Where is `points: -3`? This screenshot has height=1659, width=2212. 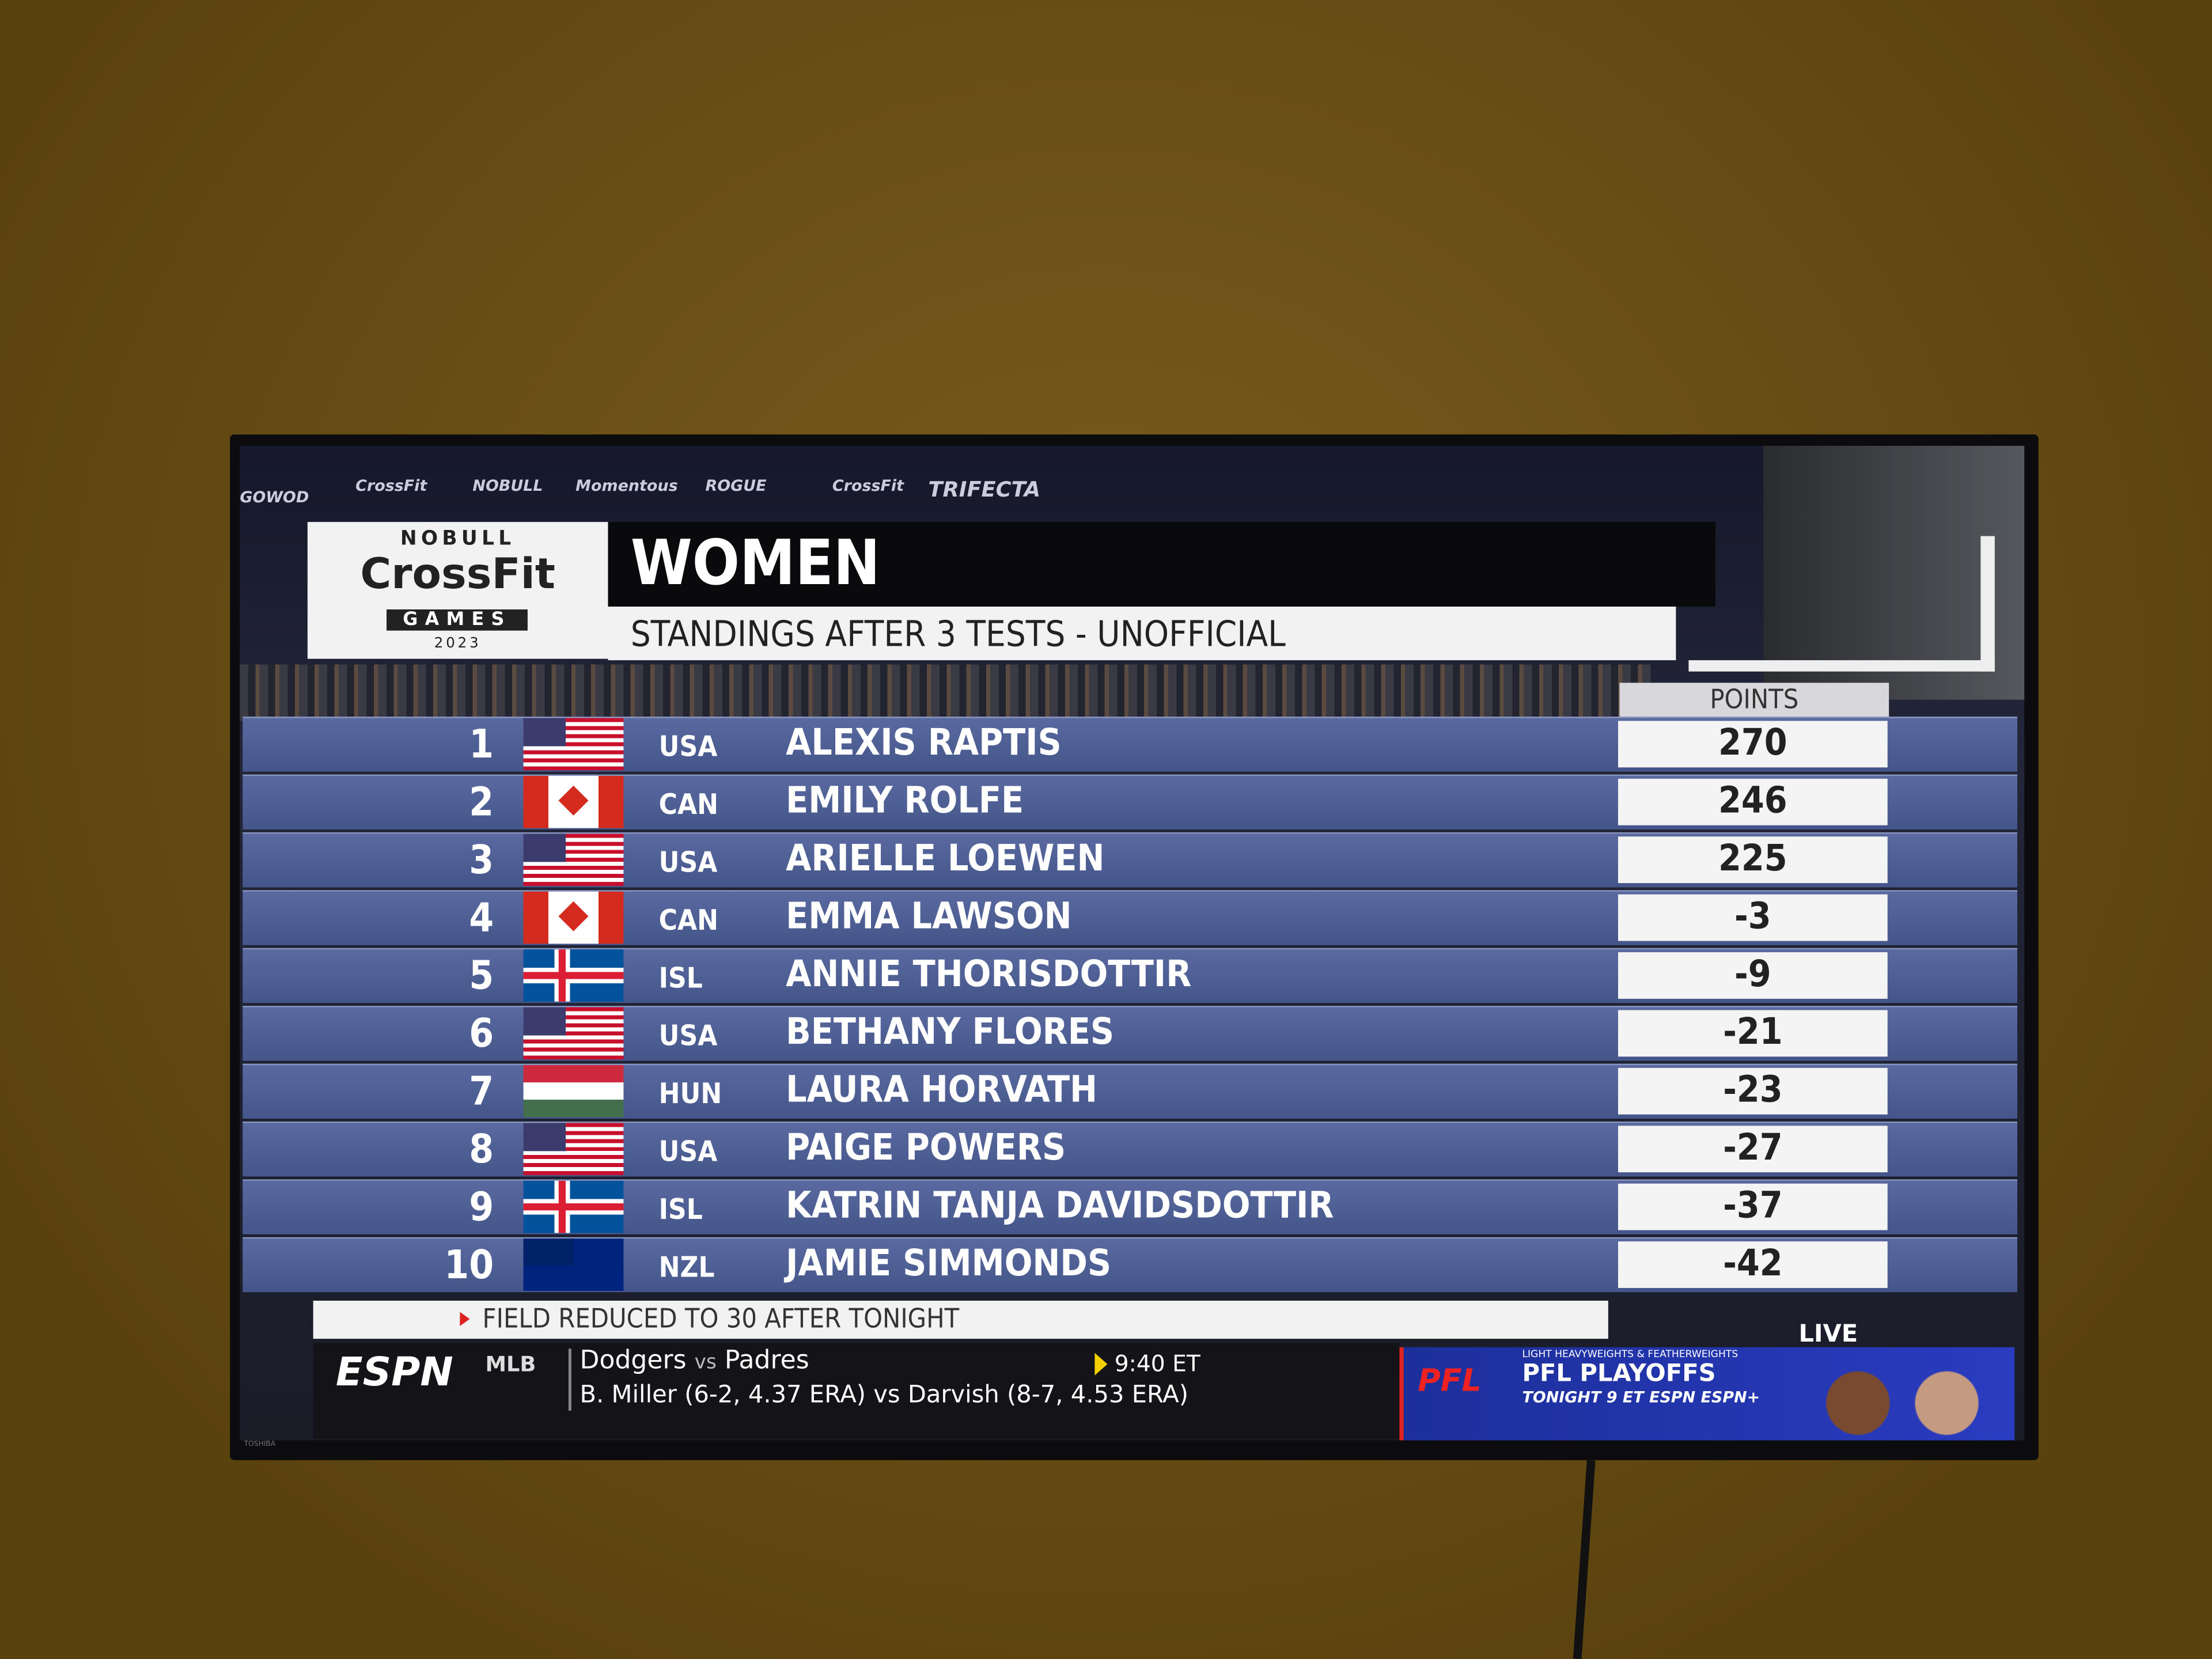 points: -3 is located at coordinates (1753, 917).